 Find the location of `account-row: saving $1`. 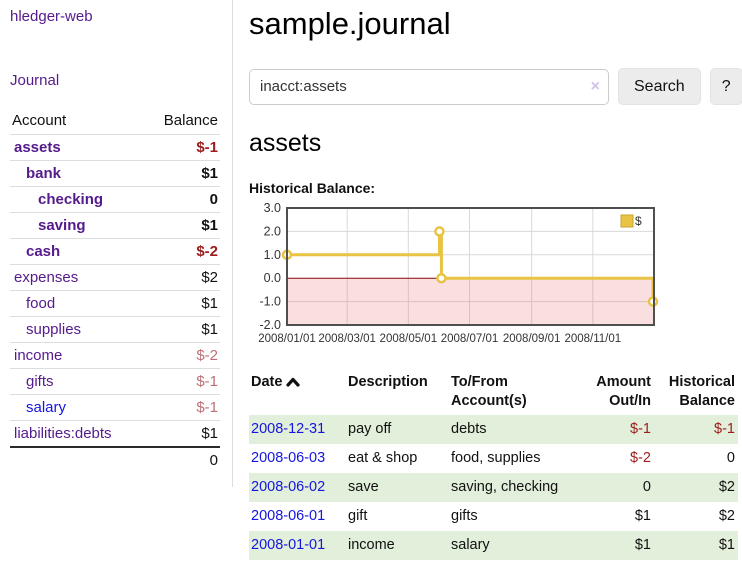

account-row: saving $1 is located at coordinates (115, 225).